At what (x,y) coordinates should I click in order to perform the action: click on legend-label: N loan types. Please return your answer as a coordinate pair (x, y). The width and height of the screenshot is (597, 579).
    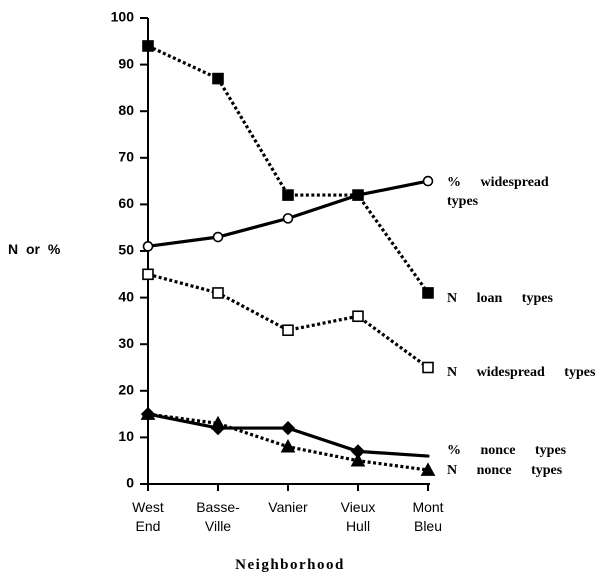
    Looking at the image, I should click on (500, 298).